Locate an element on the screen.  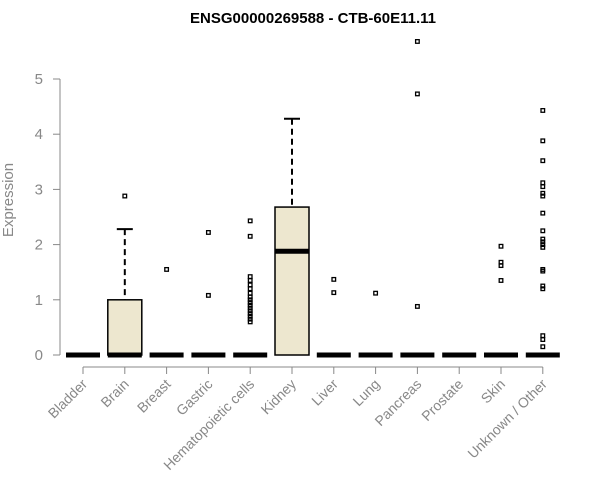
y-tick-label: 3 is located at coordinates (39, 189).